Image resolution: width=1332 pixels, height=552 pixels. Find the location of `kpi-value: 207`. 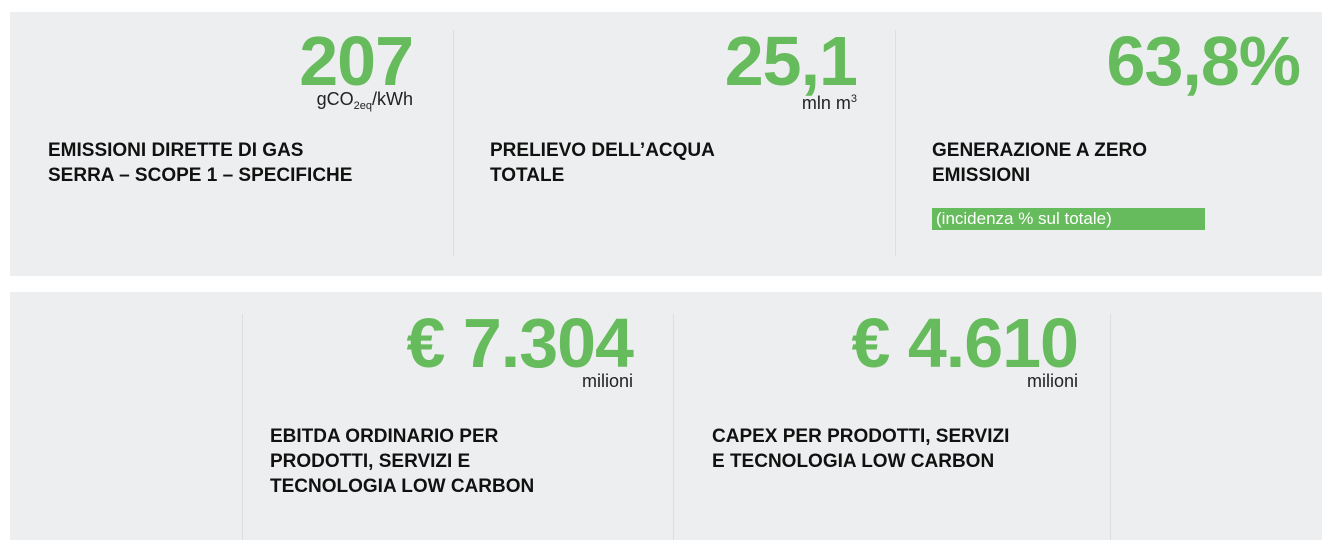

kpi-value: 207 is located at coordinates (356, 61).